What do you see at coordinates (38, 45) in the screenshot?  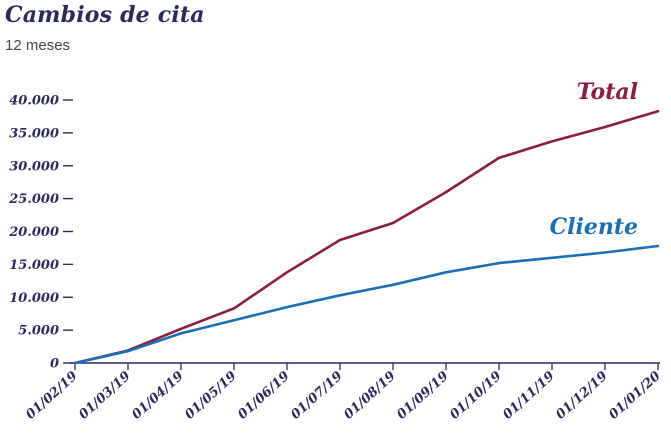 I see `chart-subtitle: 12 meses` at bounding box center [38, 45].